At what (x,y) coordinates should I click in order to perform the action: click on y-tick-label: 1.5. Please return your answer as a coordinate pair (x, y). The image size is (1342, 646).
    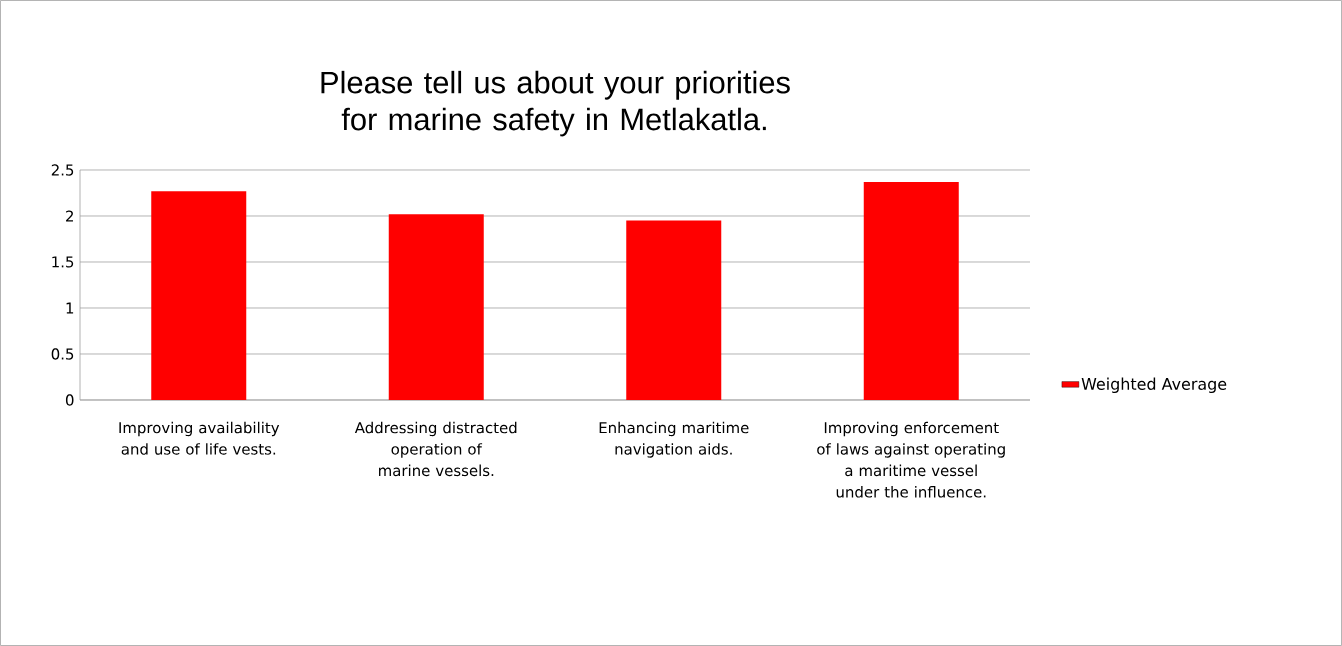
    Looking at the image, I should click on (63, 262).